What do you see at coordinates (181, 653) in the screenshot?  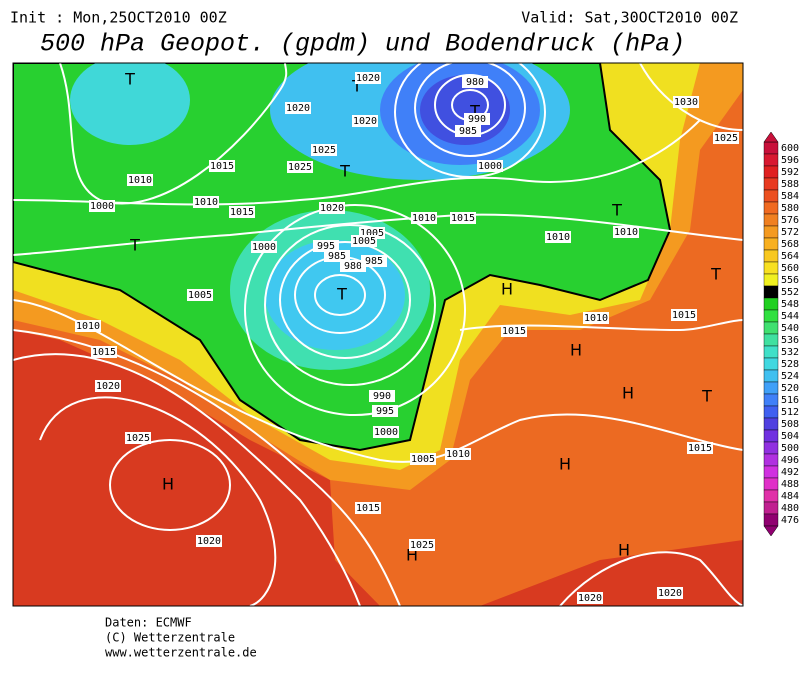 I see `footer-url: www.wetterzentrale.de` at bounding box center [181, 653].